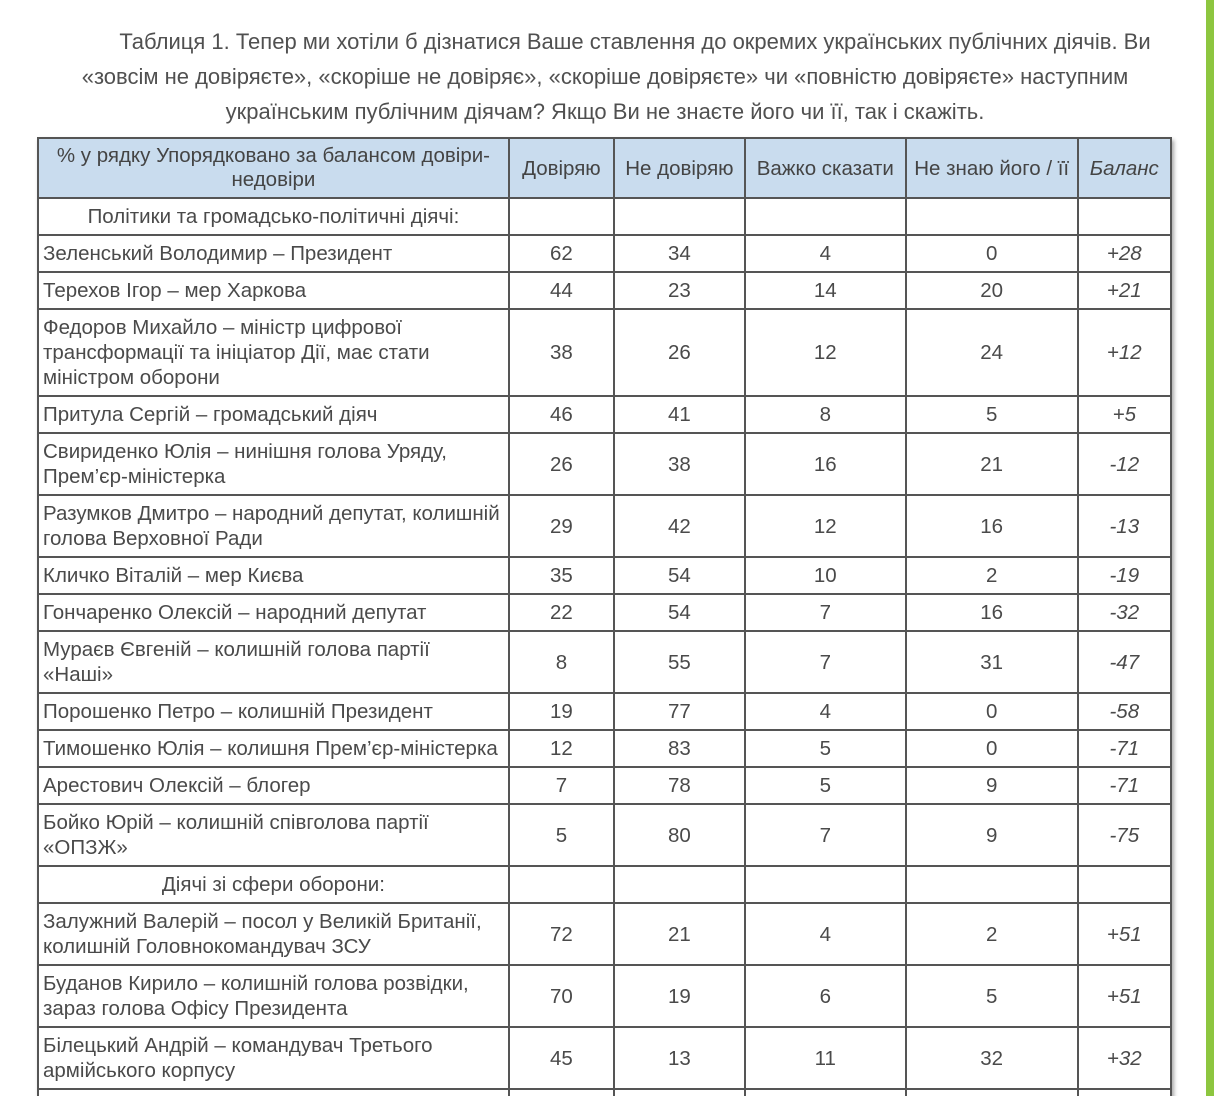 The image size is (1220, 1096). Describe the element at coordinates (1124, 711) in the screenshot. I see `balance-cell: -58` at that location.